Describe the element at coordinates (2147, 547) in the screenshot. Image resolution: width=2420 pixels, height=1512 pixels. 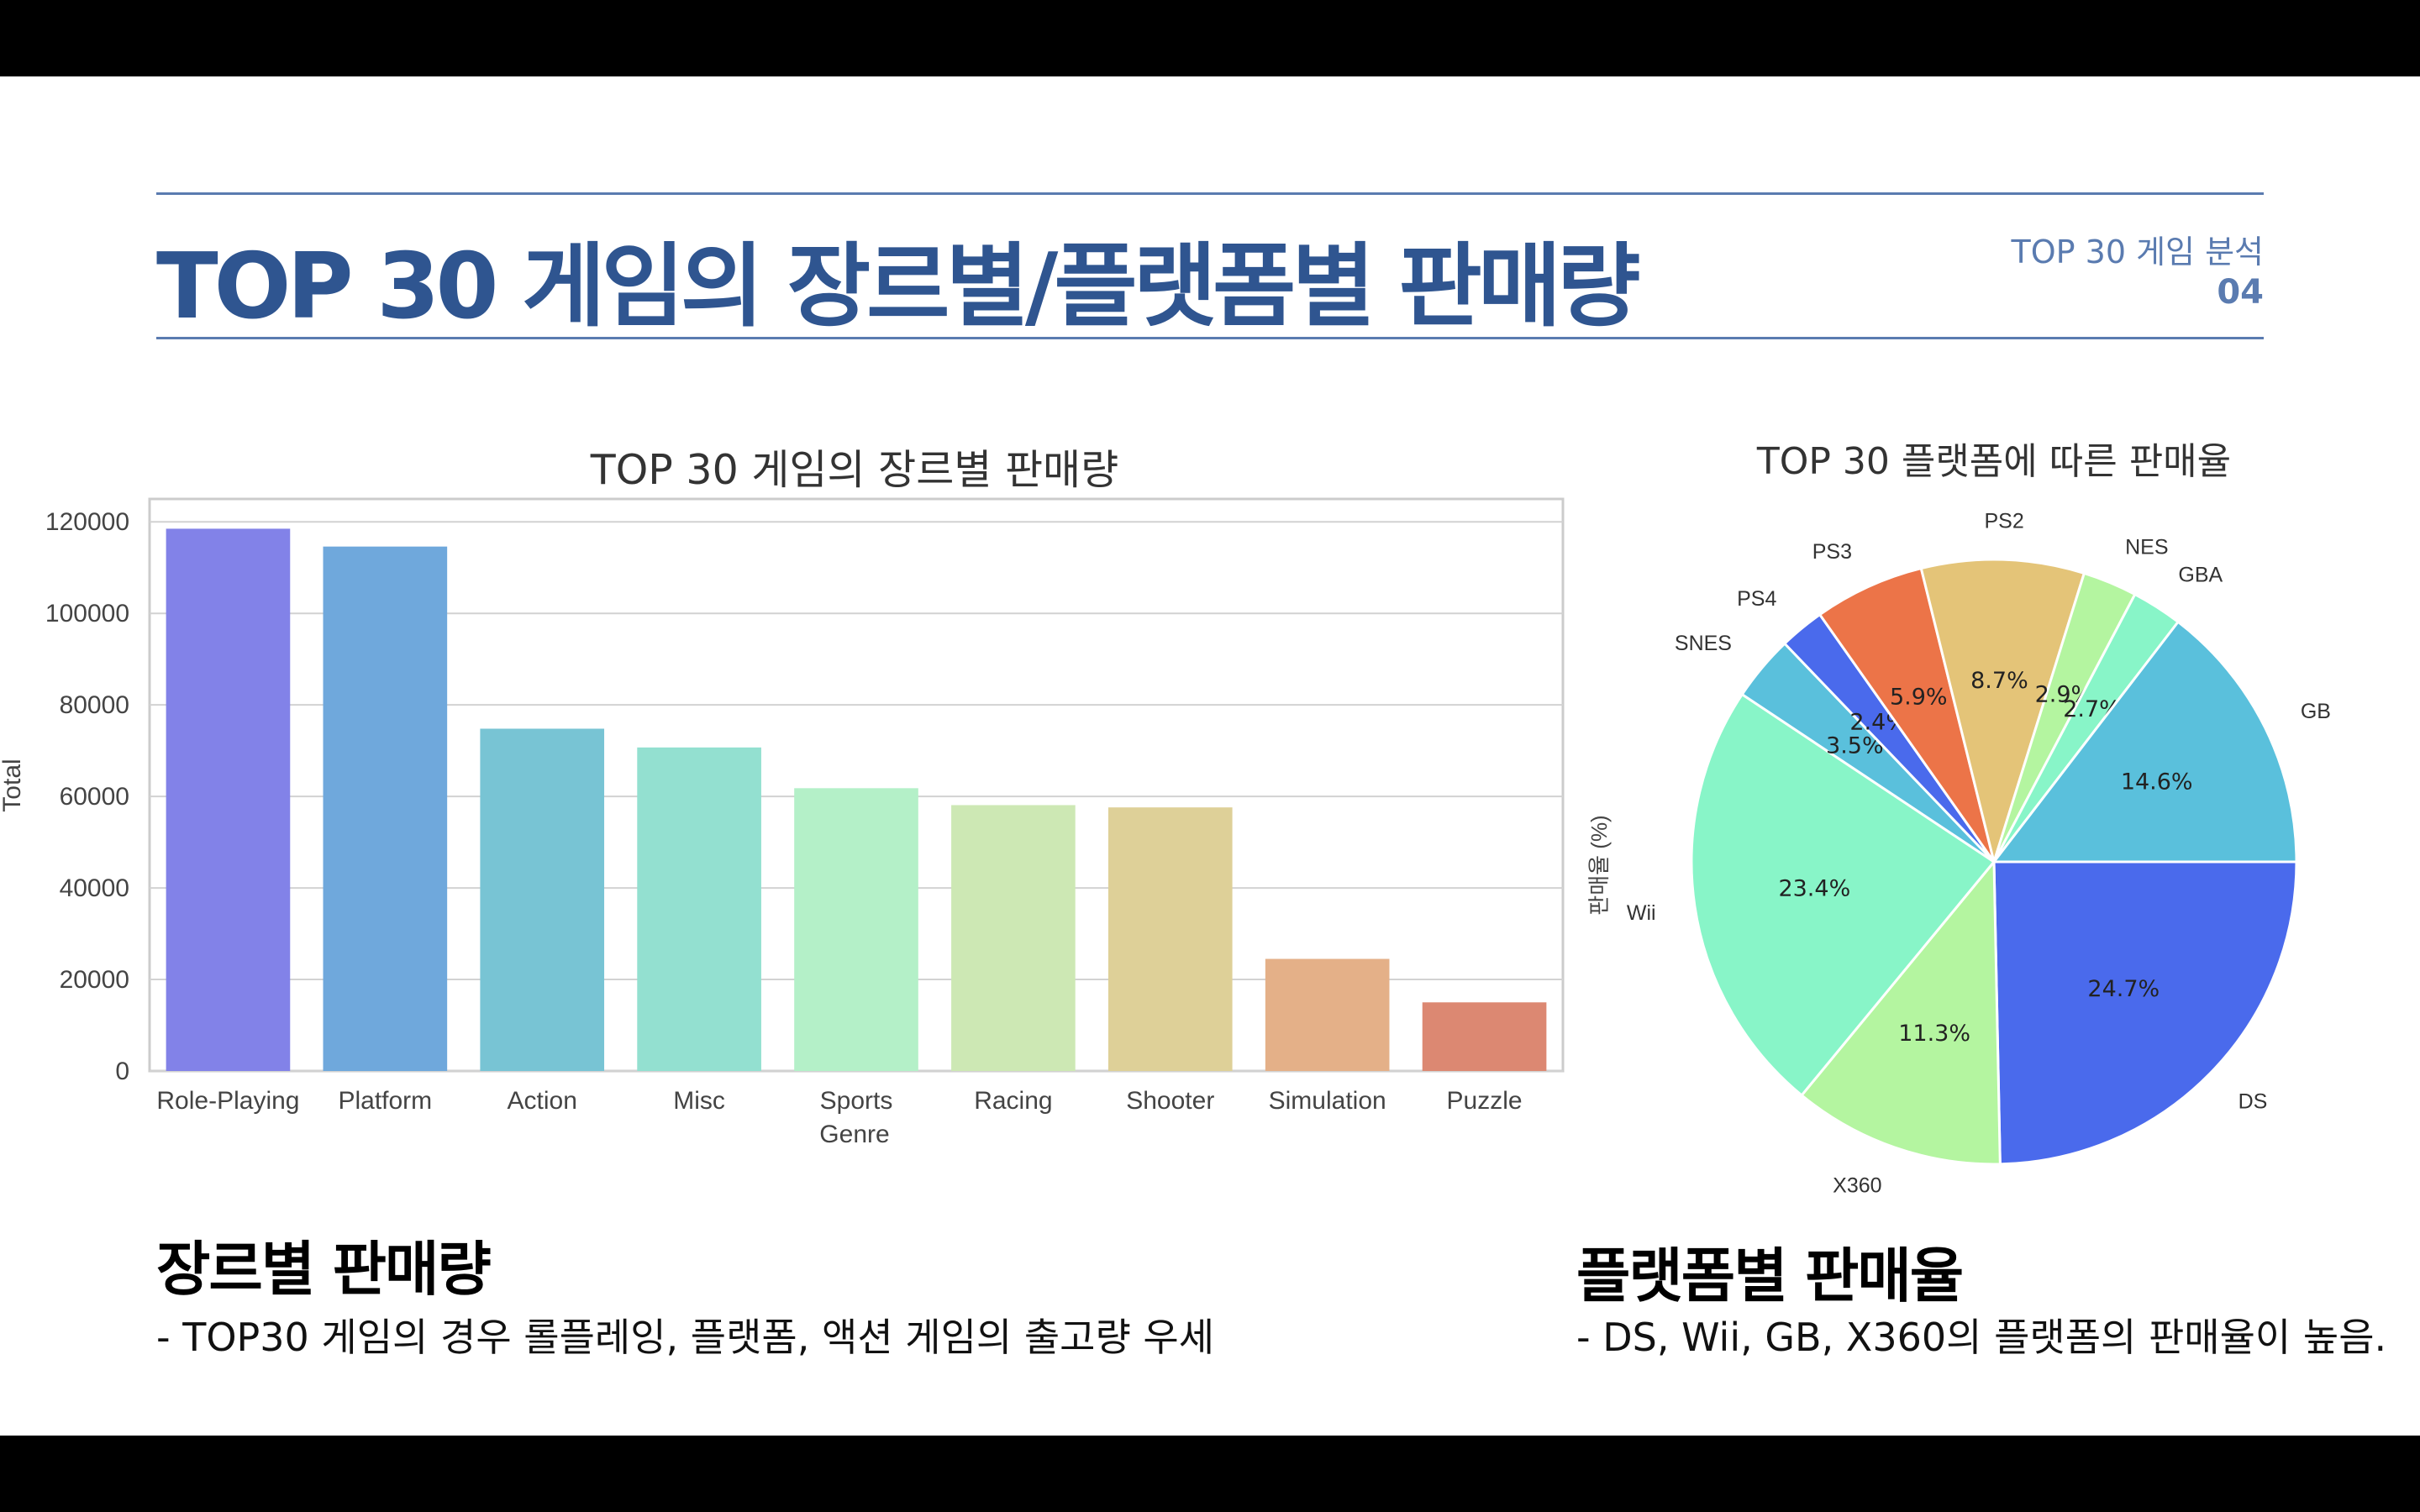
I see `pie-slice-label: NES` at that location.